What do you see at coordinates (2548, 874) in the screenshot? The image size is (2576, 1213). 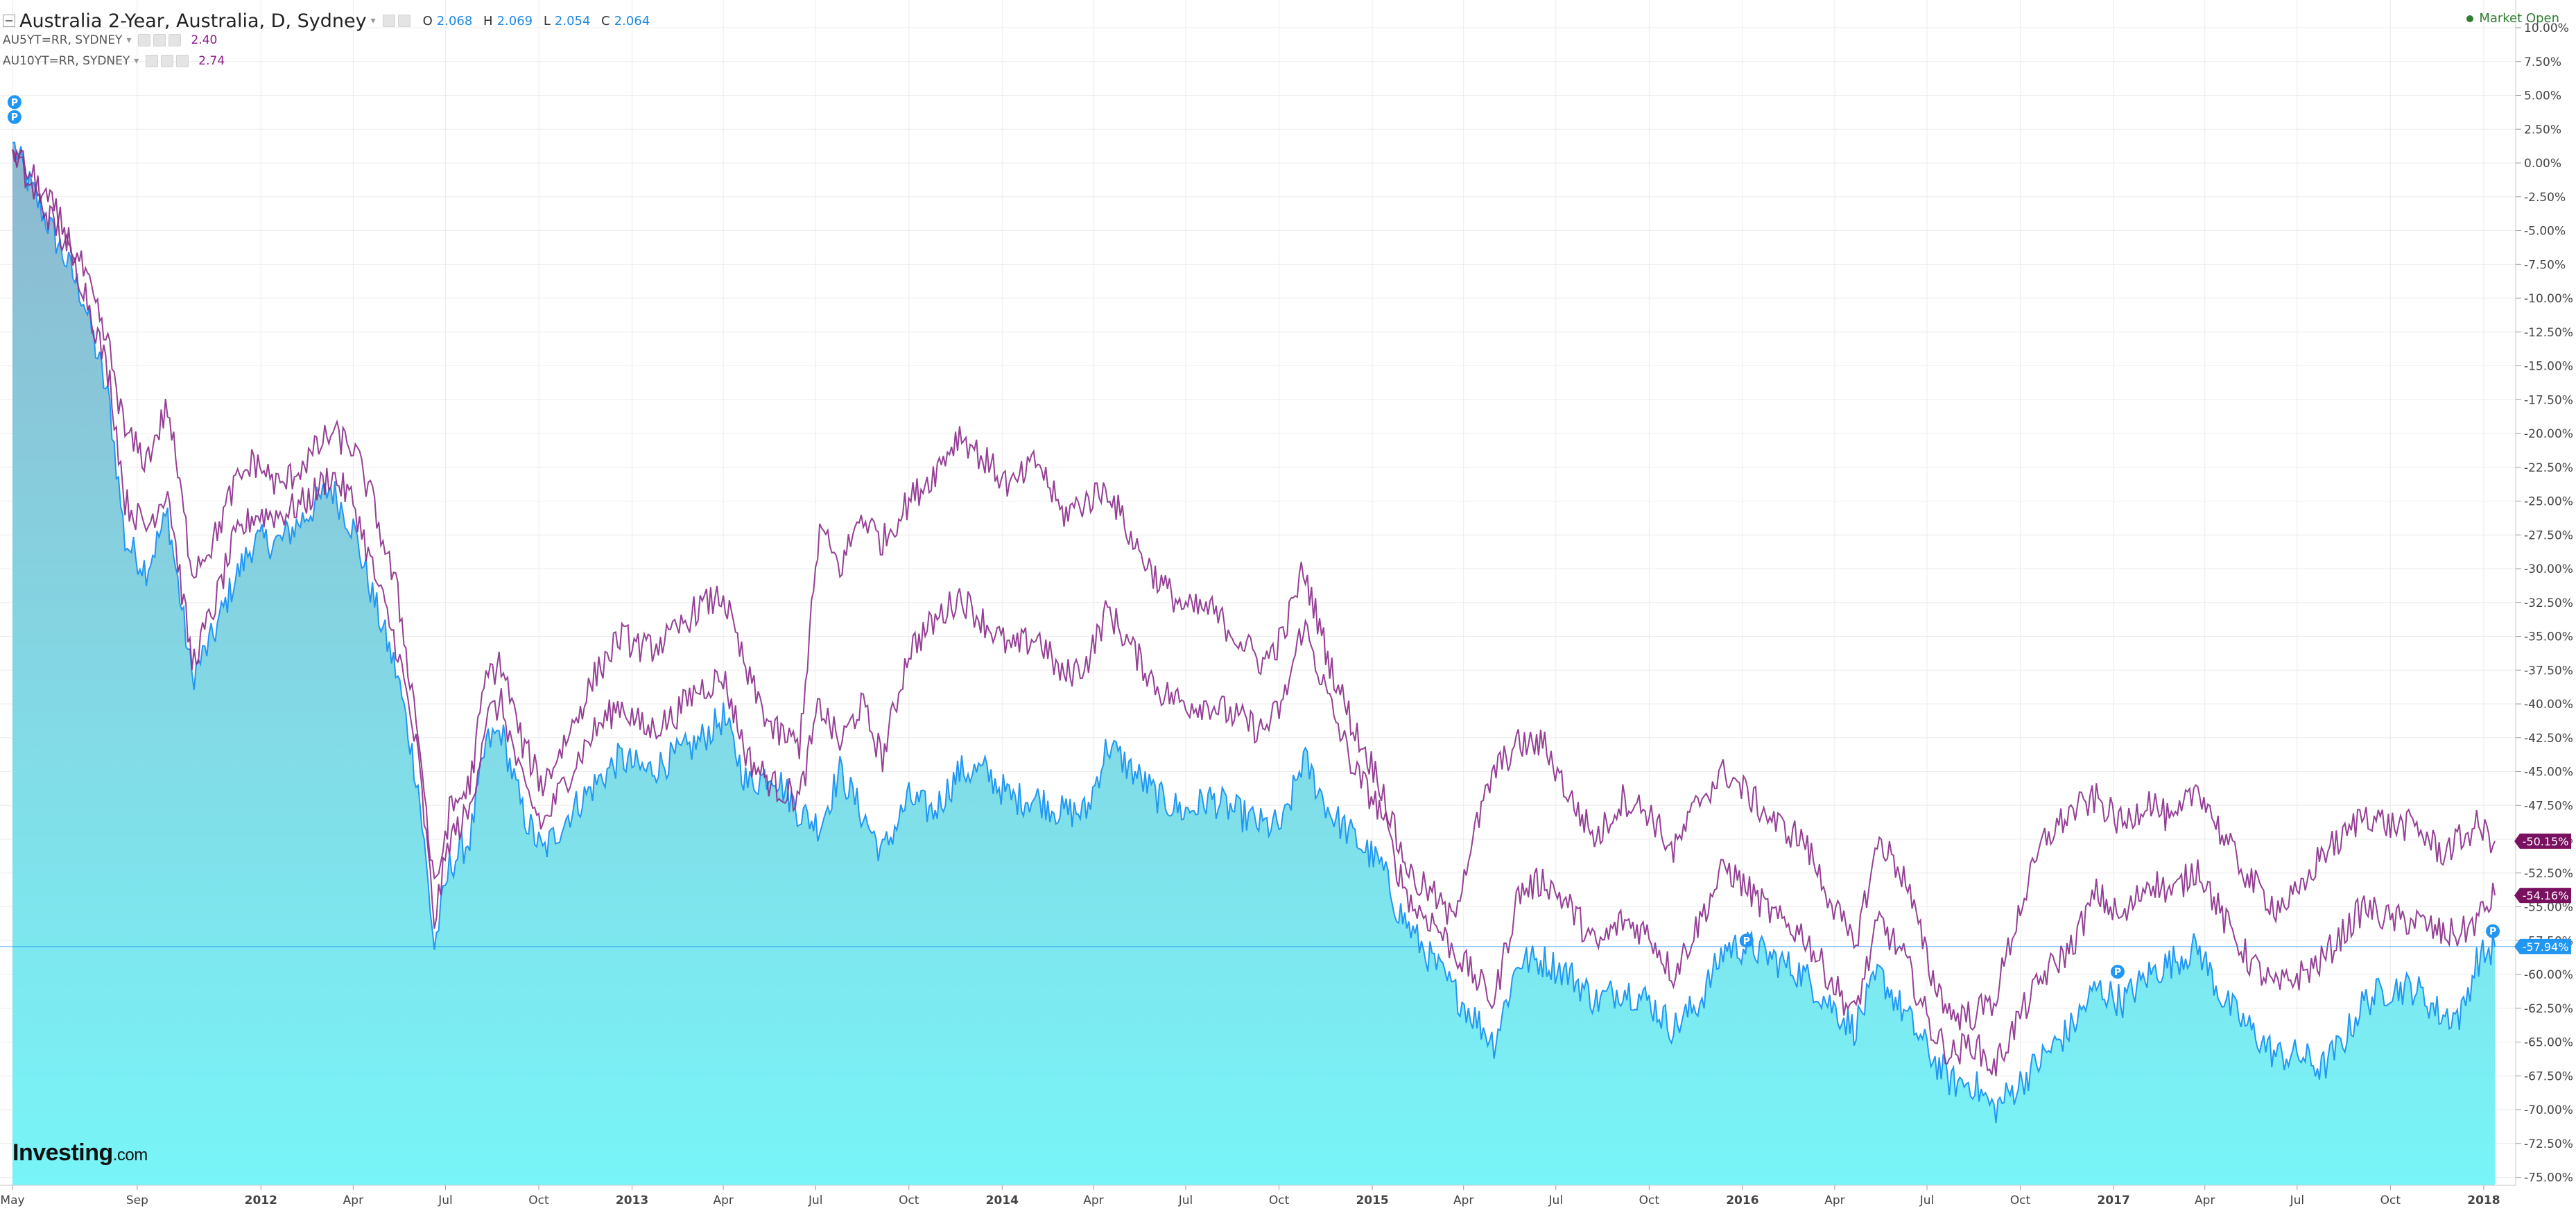 I see `y-tick-label: -52.50%` at bounding box center [2548, 874].